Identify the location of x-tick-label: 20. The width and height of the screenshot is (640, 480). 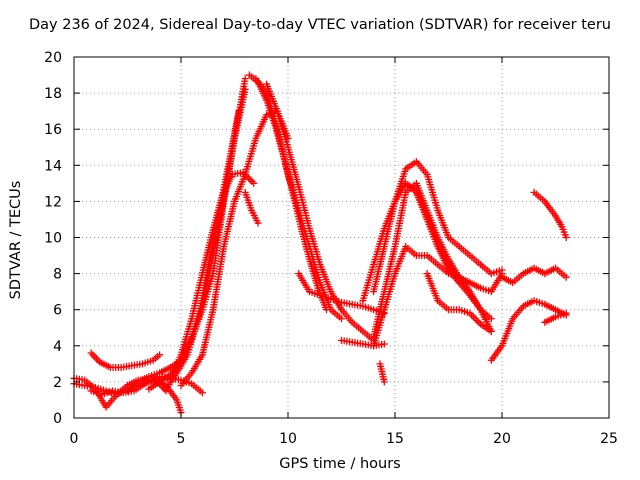
(502, 439).